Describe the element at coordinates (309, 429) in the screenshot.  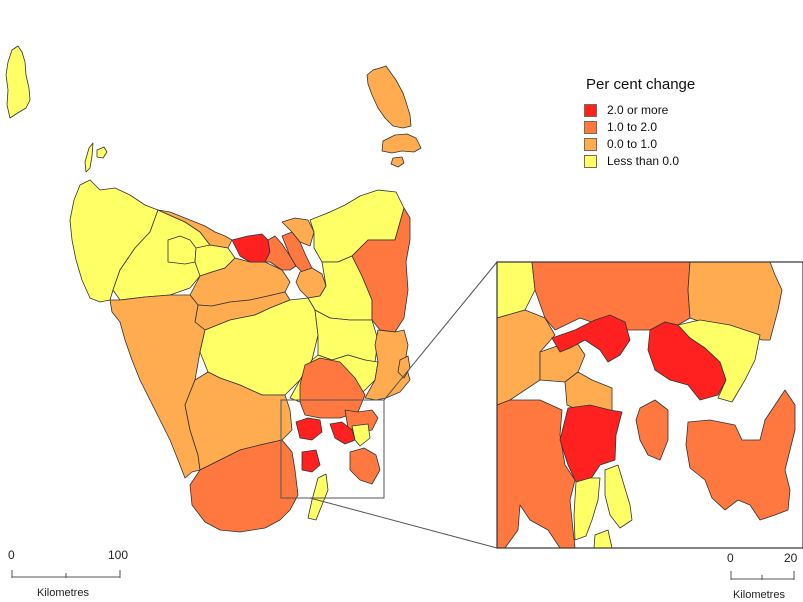
I see `region-hobart-north` at that location.